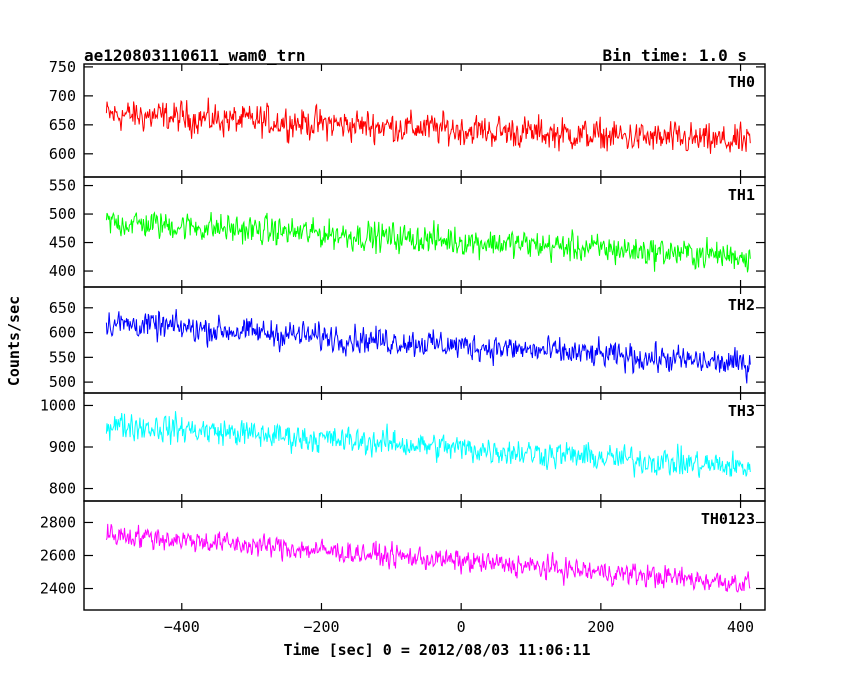  I want to click on panel-th2: 500 550 600 650 TH2, so click(407, 340).